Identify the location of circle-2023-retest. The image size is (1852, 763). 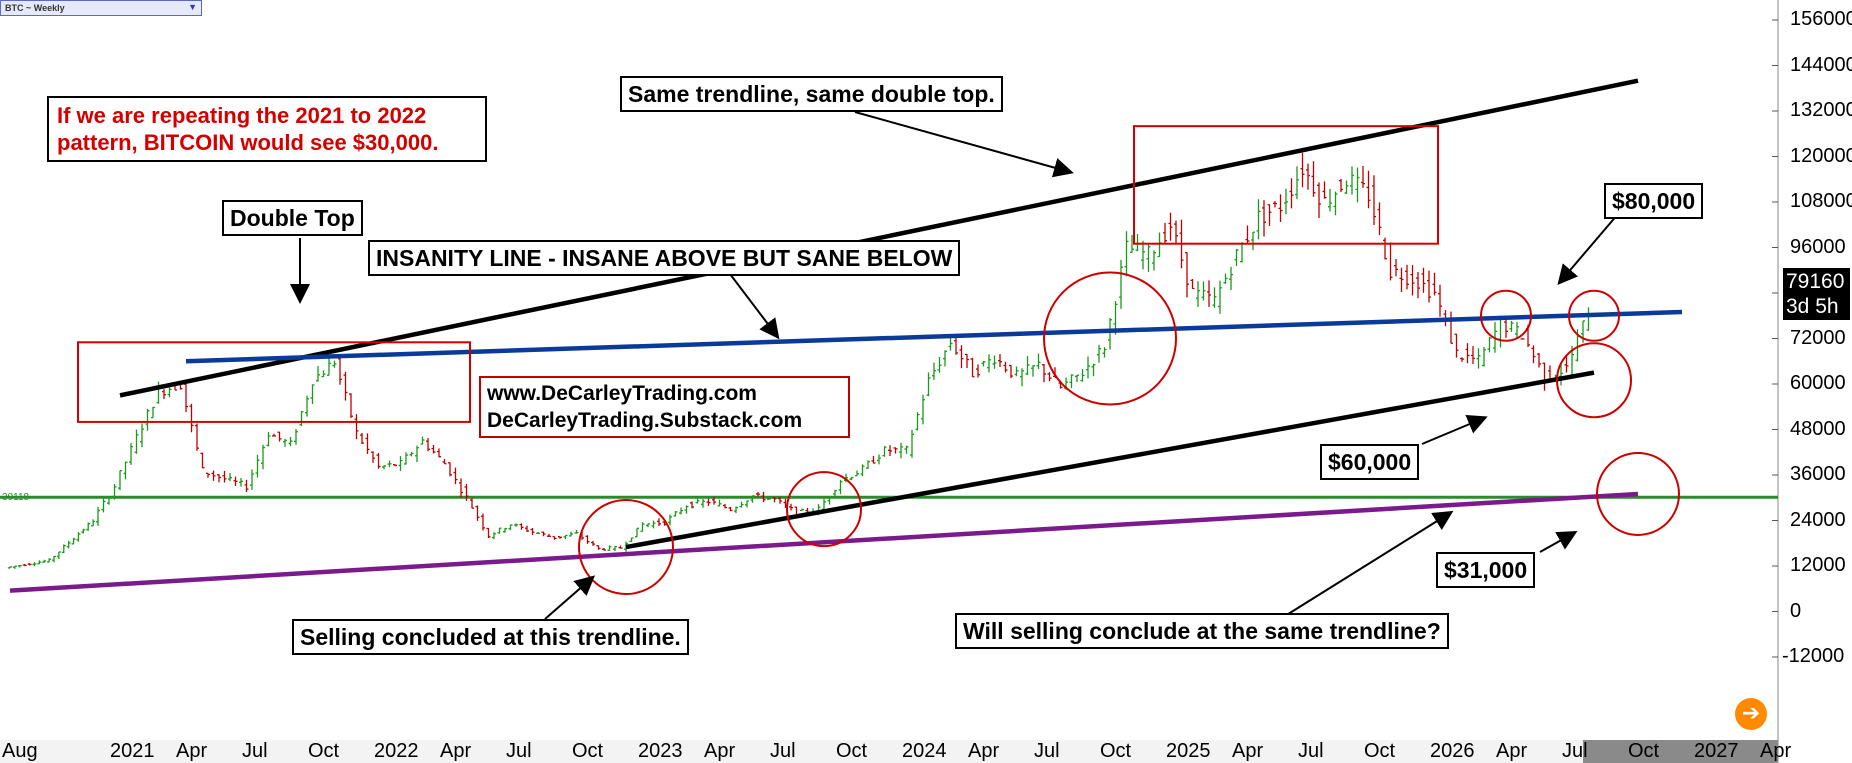
(824, 509).